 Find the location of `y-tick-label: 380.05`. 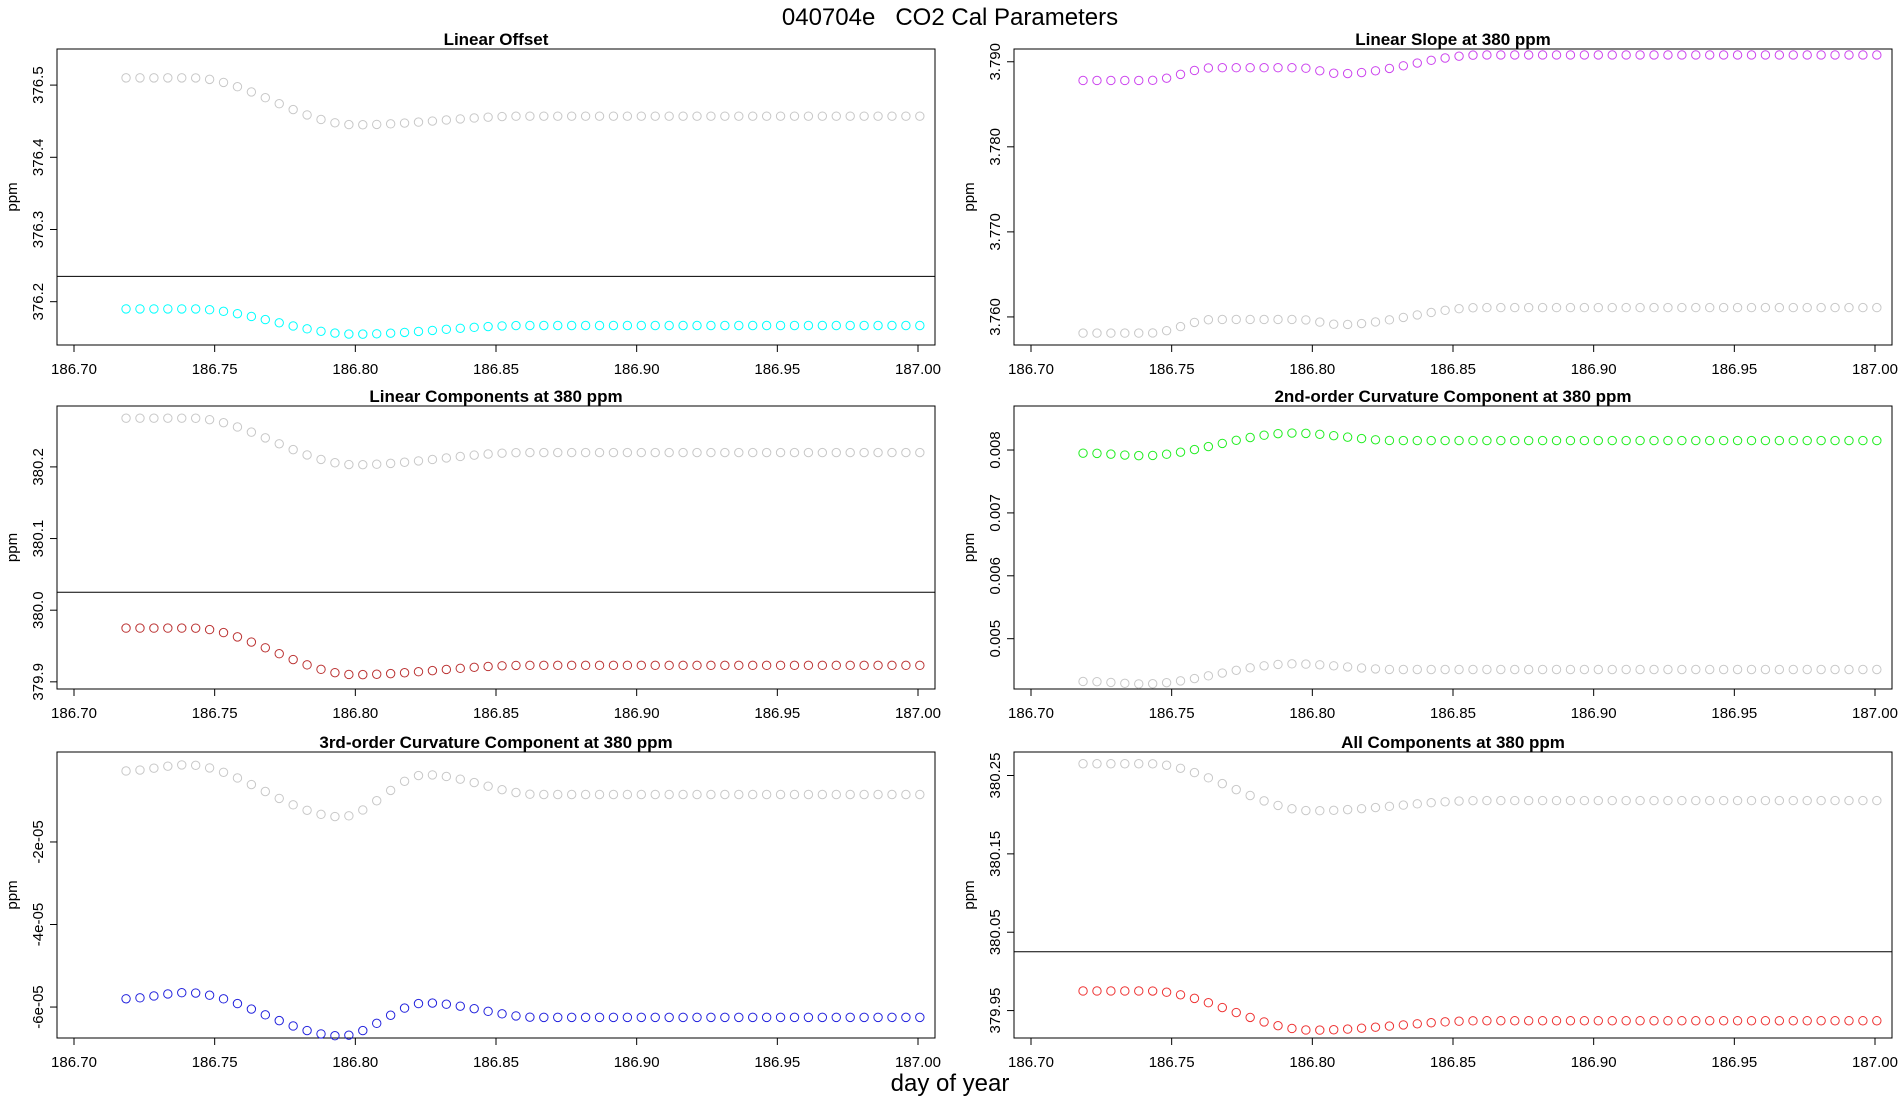

y-tick-label: 380.05 is located at coordinates (995, 932).